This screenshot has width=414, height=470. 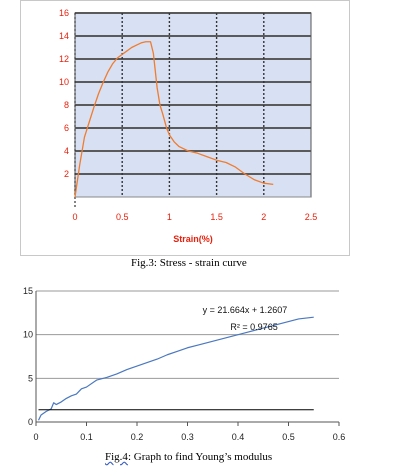 I want to click on x-tick-label: 0.3, so click(x=187, y=437).